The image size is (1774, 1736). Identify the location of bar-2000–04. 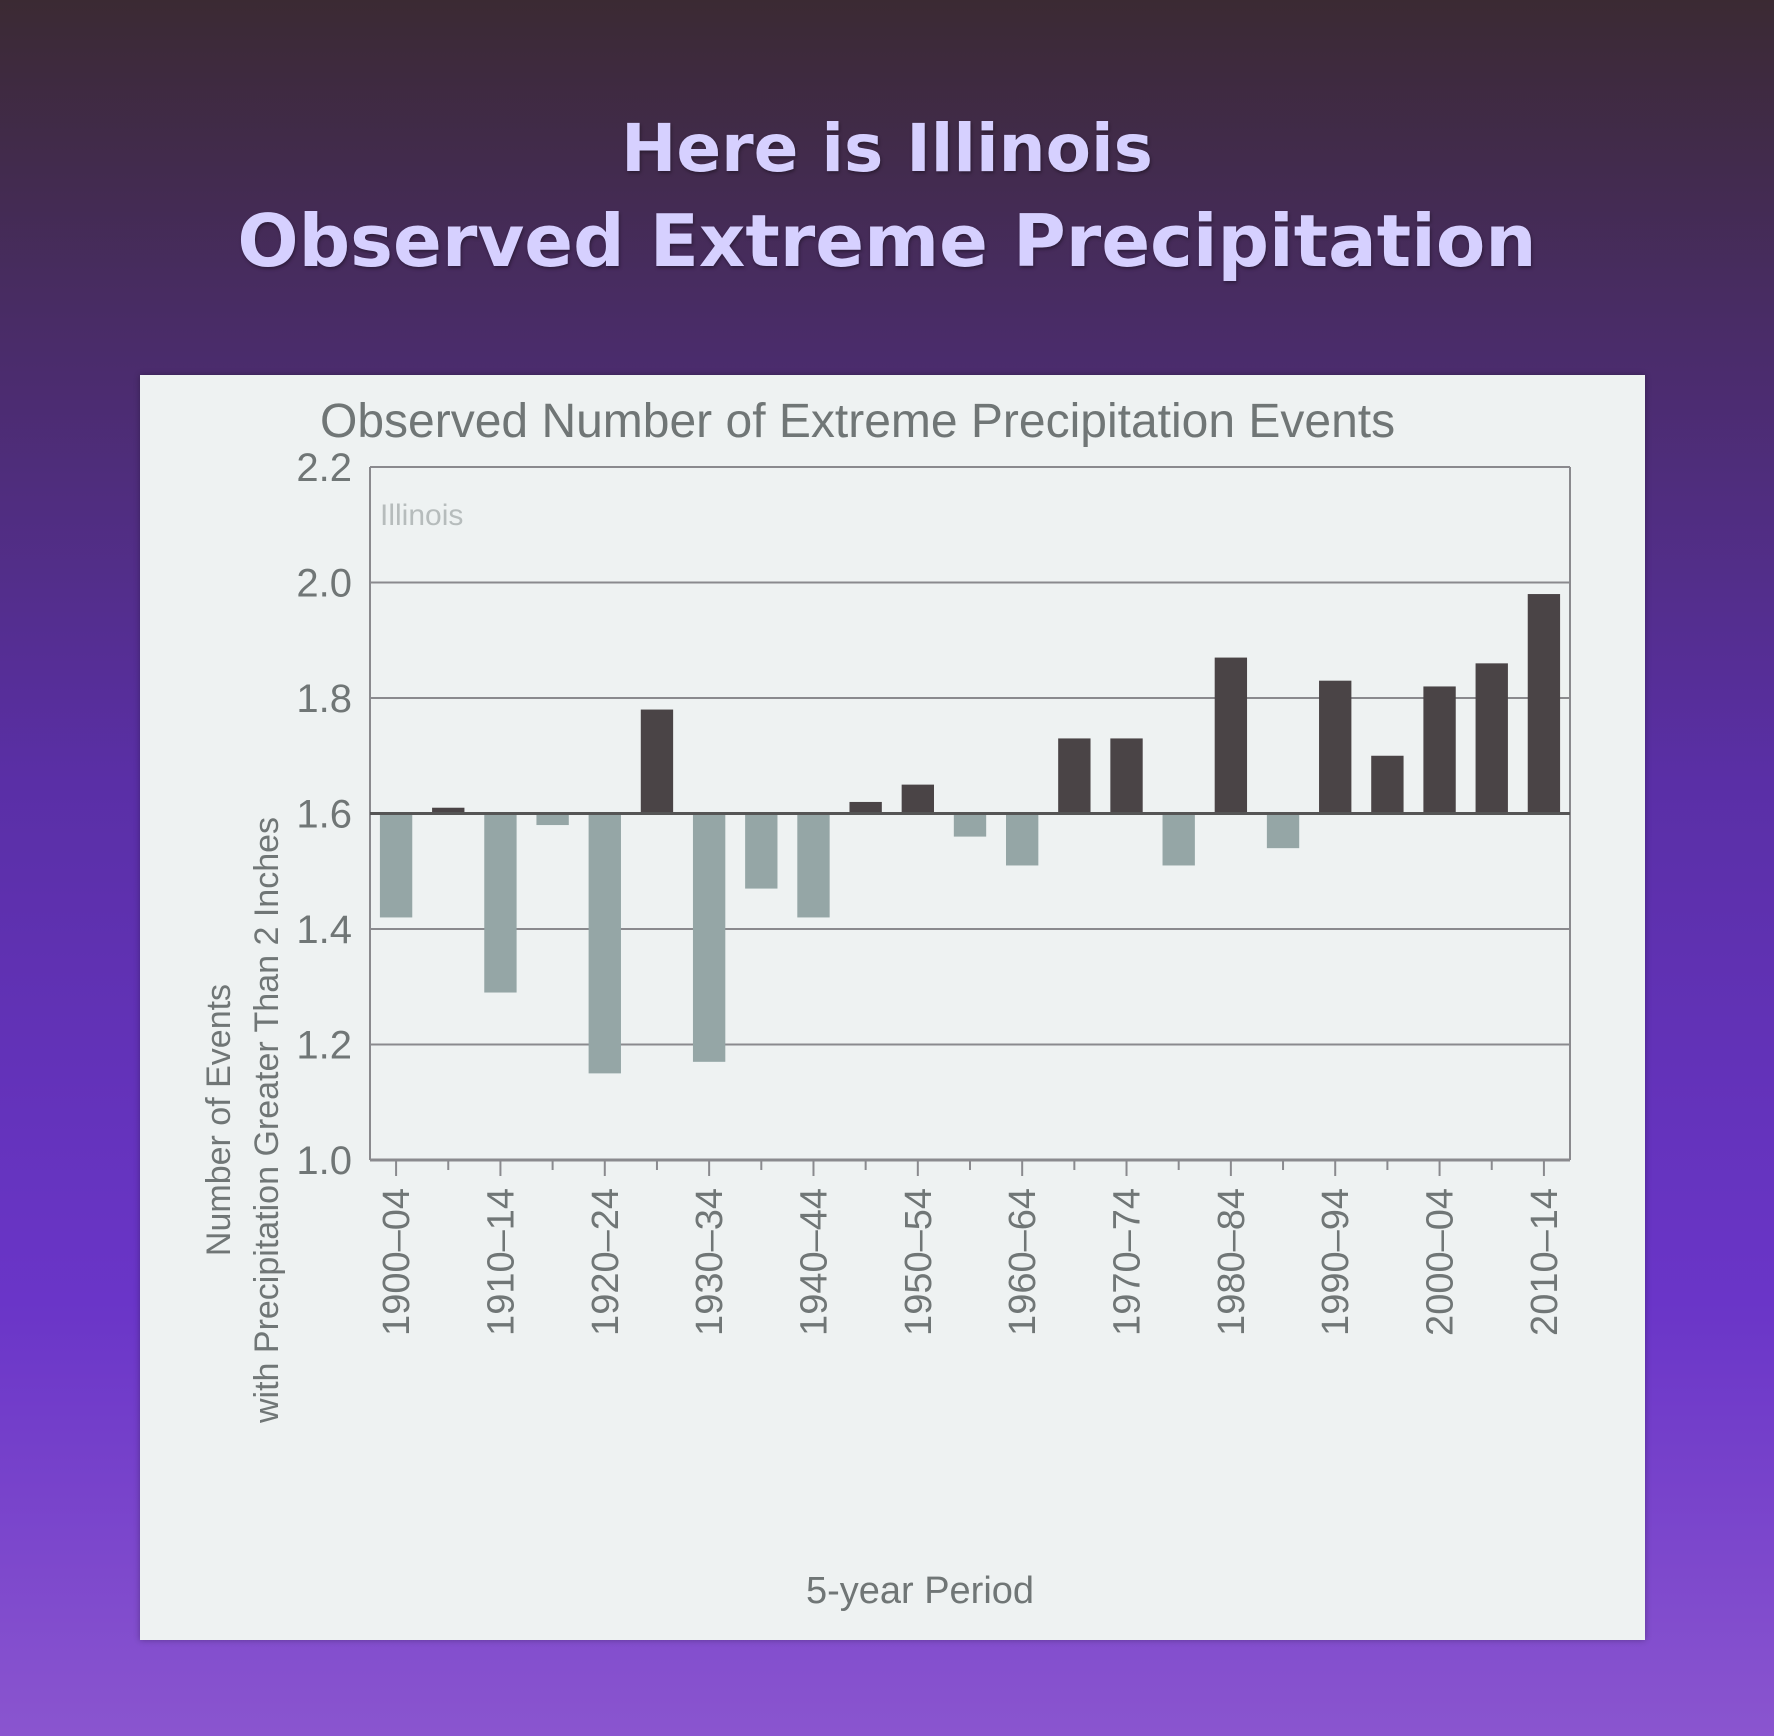
(1439, 750).